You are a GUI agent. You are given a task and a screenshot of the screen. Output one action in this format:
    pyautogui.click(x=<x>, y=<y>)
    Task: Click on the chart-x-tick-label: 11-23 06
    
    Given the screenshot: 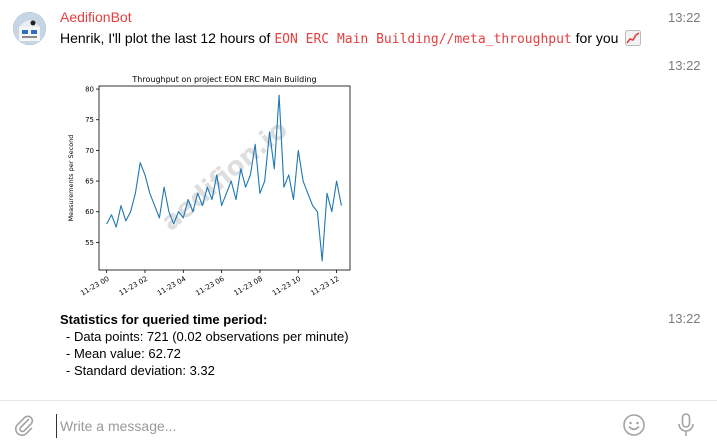 What is the action you would take?
    pyautogui.click(x=210, y=286)
    